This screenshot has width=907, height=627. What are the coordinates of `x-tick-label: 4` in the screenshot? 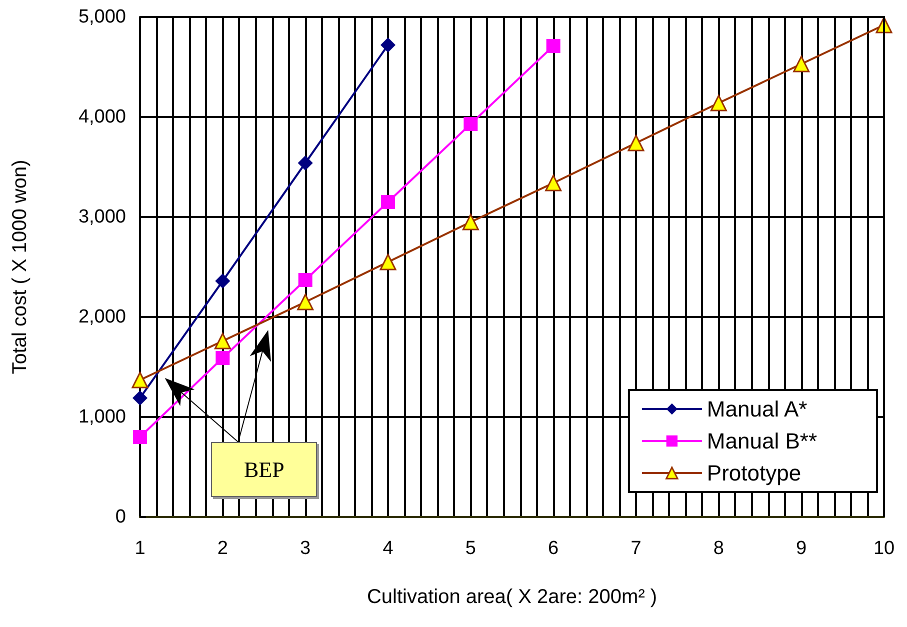 It's located at (388, 548).